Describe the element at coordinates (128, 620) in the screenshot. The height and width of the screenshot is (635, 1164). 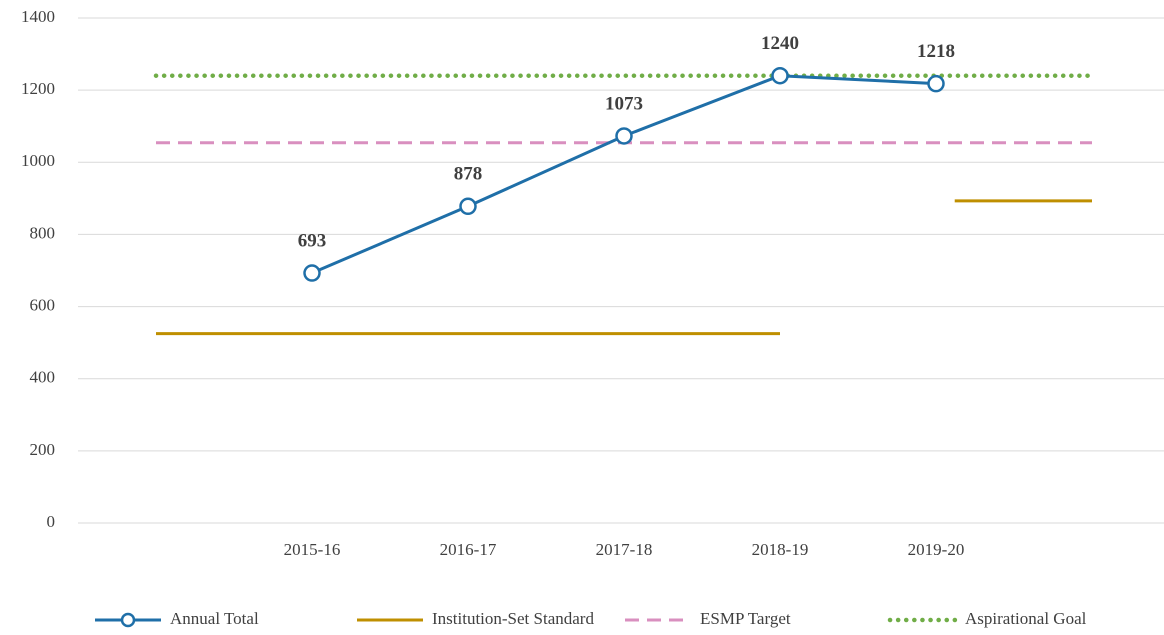
I see `legend-marker` at that location.